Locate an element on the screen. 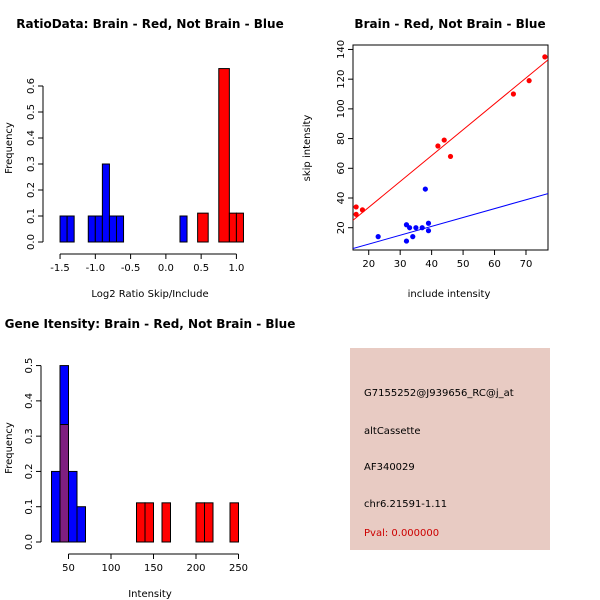 The height and width of the screenshot is (600, 600). scatter-x-tick-label: 70 is located at coordinates (526, 264).